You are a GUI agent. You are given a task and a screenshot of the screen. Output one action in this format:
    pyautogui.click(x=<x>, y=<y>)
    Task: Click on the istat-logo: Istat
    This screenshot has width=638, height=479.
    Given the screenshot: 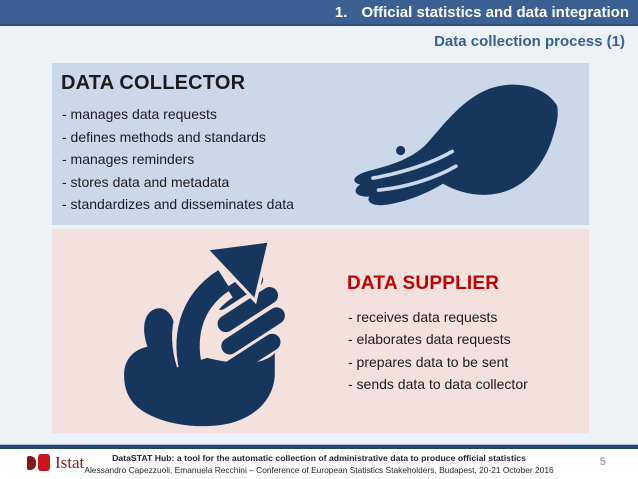 What is the action you would take?
    pyautogui.click(x=55, y=463)
    